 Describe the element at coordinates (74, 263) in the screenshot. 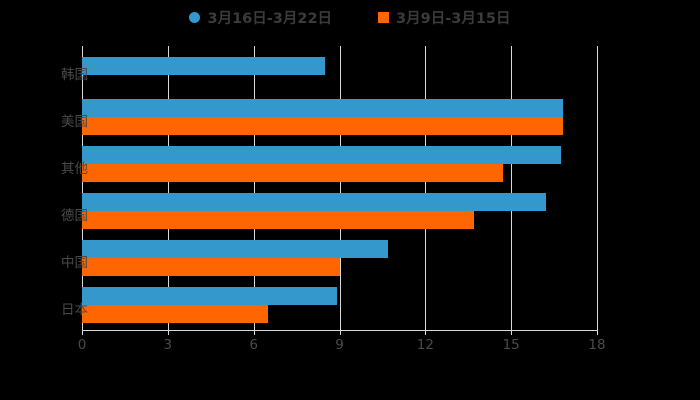

I see `y-axis-label-4: 中国` at that location.